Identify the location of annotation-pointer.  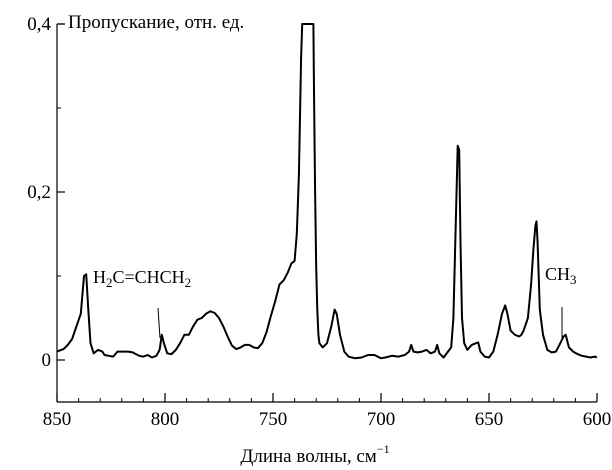
(159, 323).